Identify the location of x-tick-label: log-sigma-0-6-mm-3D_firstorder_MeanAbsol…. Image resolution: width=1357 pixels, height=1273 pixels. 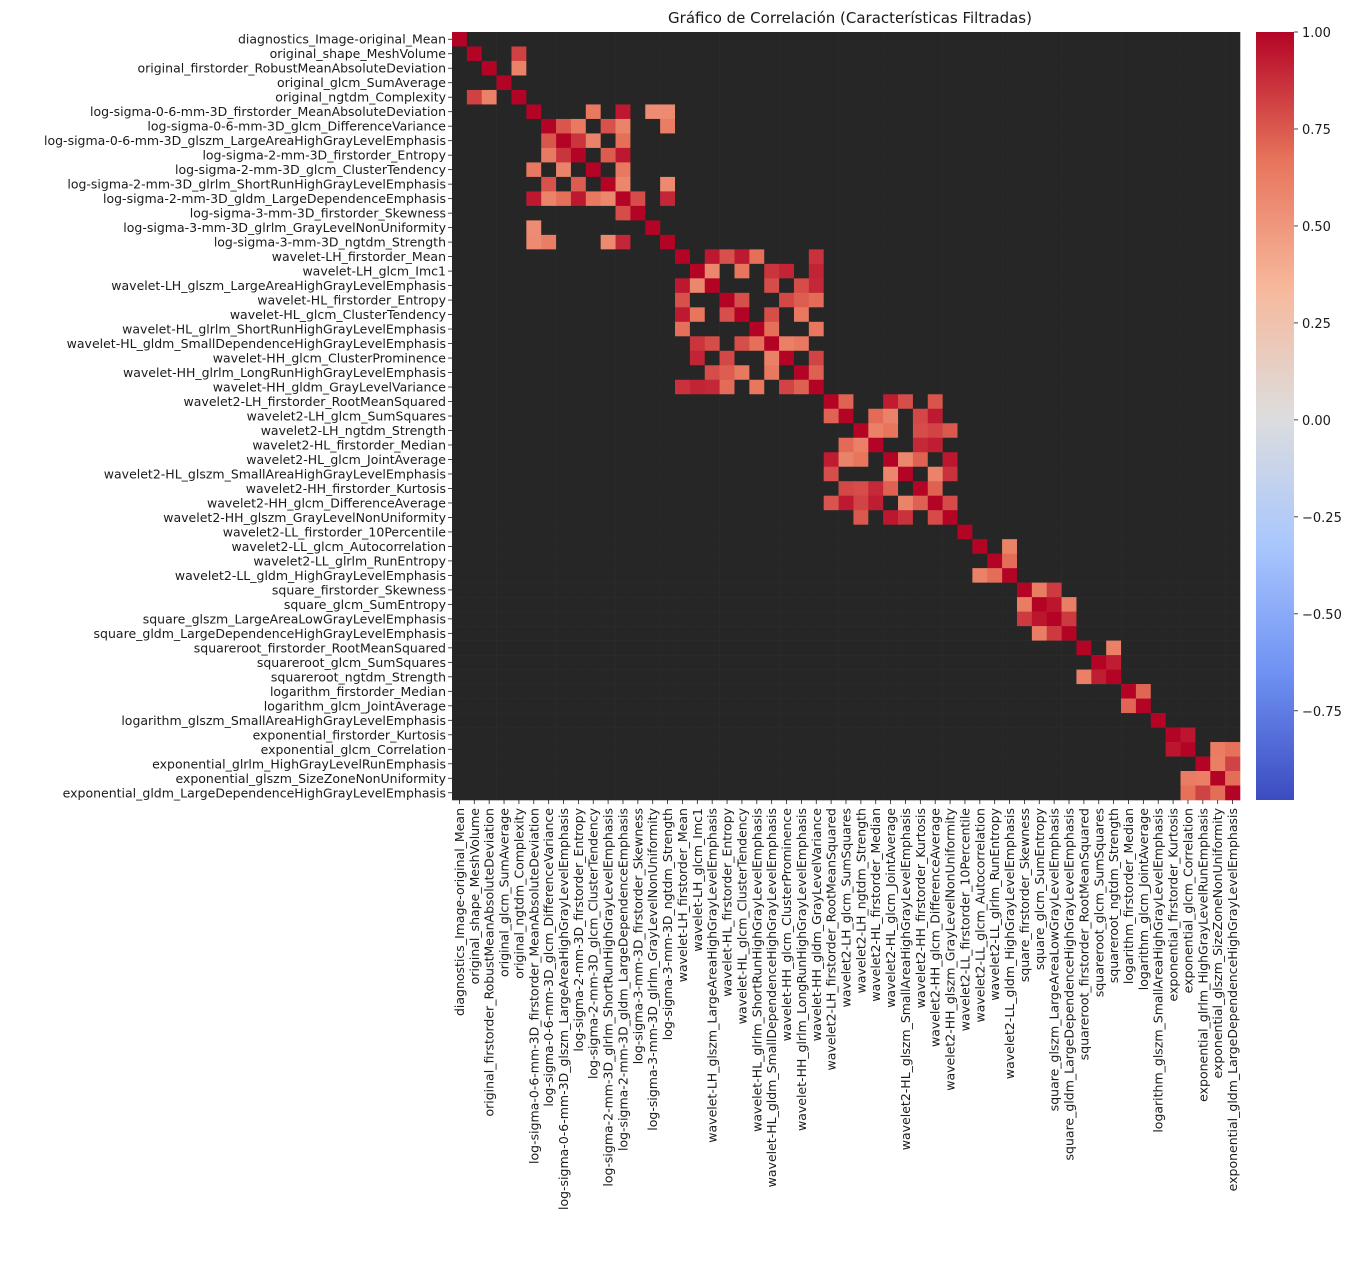
(533, 986).